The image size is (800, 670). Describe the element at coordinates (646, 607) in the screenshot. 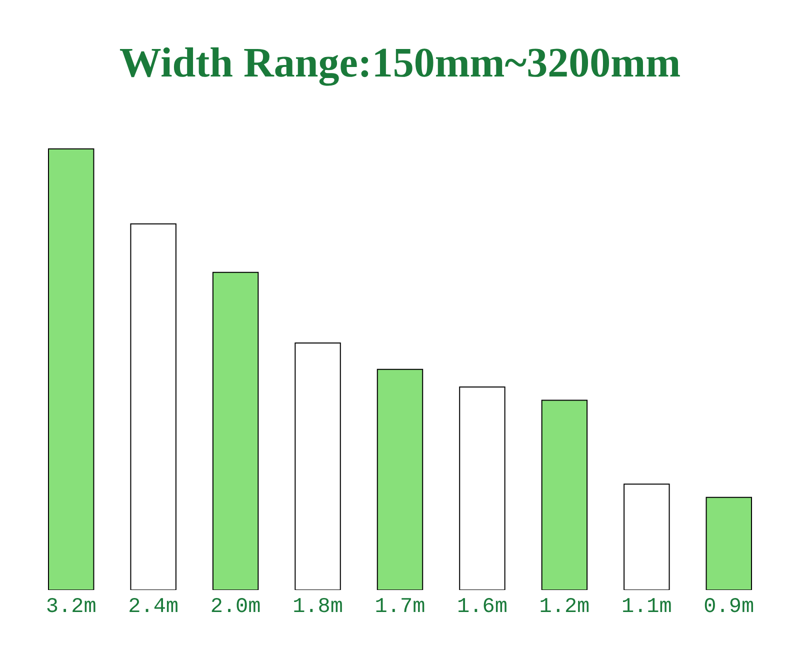

I see `x-tick-label: 1.1m` at that location.